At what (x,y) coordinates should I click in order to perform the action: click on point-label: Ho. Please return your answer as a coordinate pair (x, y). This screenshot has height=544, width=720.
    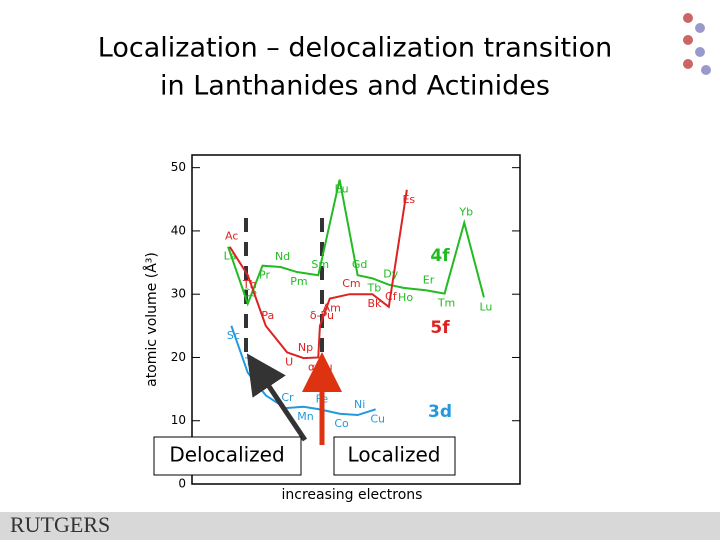
    Looking at the image, I should click on (405, 297).